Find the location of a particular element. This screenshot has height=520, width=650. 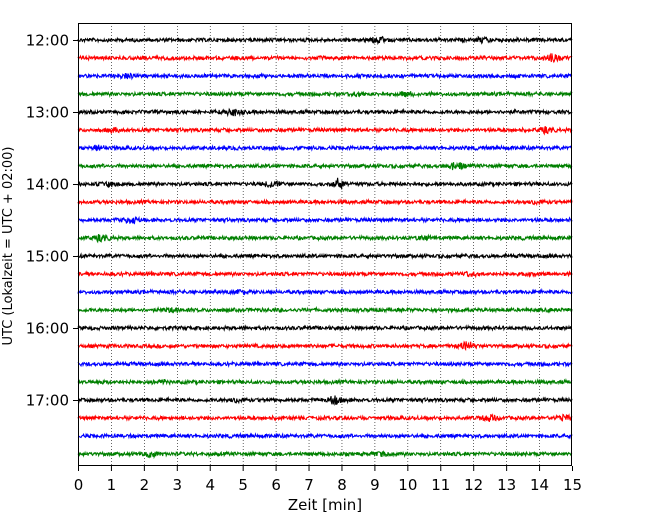

x-tick-label: 6 is located at coordinates (276, 485).